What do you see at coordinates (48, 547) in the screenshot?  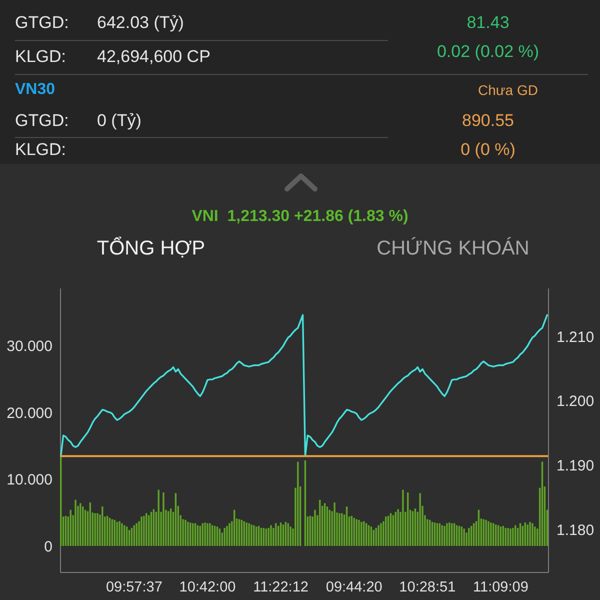 I see `y-tick-label: 0` at bounding box center [48, 547].